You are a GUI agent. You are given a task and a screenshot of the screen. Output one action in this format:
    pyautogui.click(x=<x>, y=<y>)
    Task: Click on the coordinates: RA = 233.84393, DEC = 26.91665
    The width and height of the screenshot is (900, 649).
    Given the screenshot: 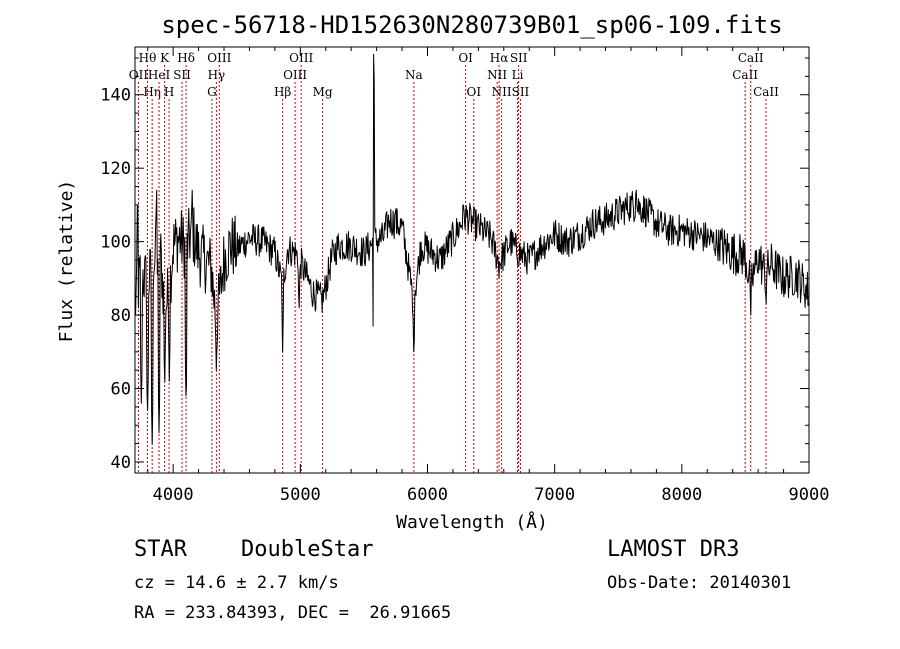 What is the action you would take?
    pyautogui.click(x=293, y=613)
    